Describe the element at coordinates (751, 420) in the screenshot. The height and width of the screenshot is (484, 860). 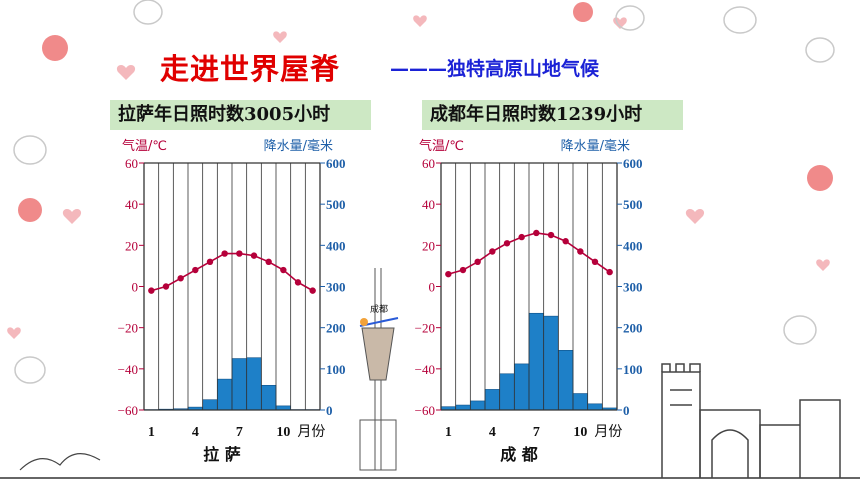
I see `castle-illustration` at that location.